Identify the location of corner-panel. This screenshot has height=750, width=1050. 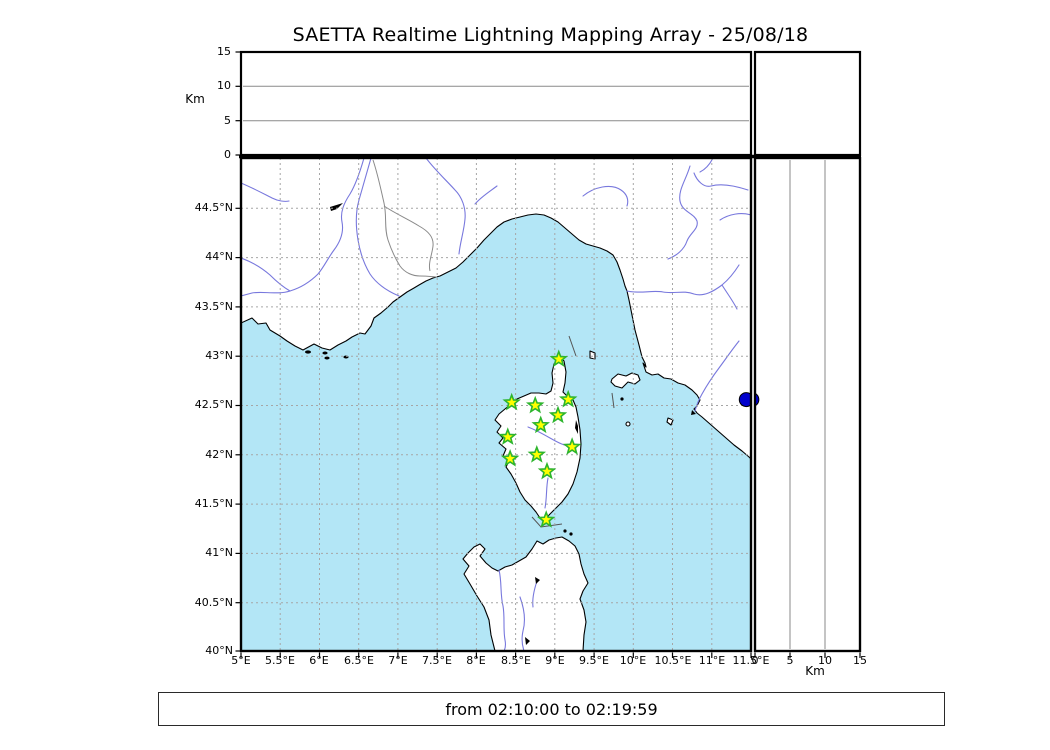
(807, 103).